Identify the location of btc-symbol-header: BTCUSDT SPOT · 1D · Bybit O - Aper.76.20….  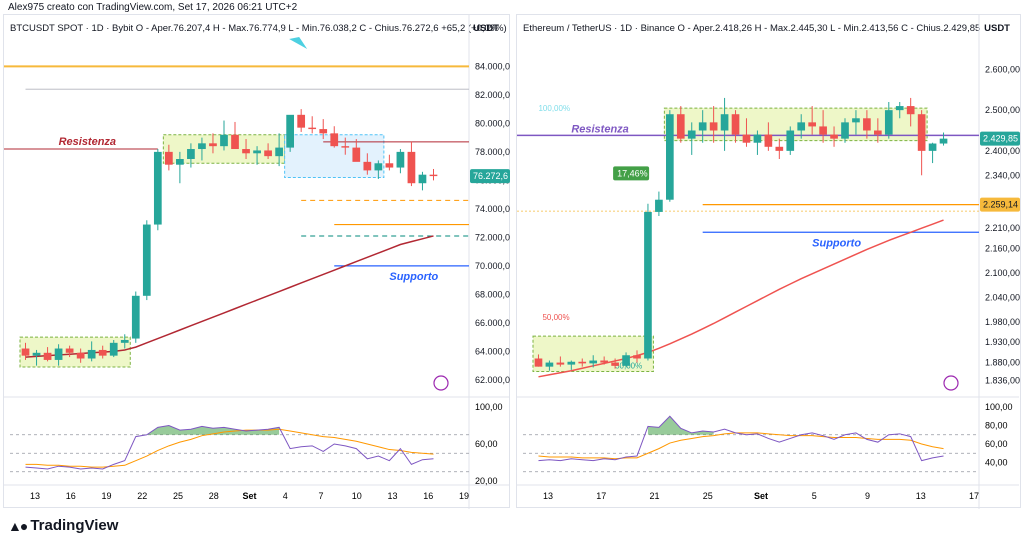
(258, 28).